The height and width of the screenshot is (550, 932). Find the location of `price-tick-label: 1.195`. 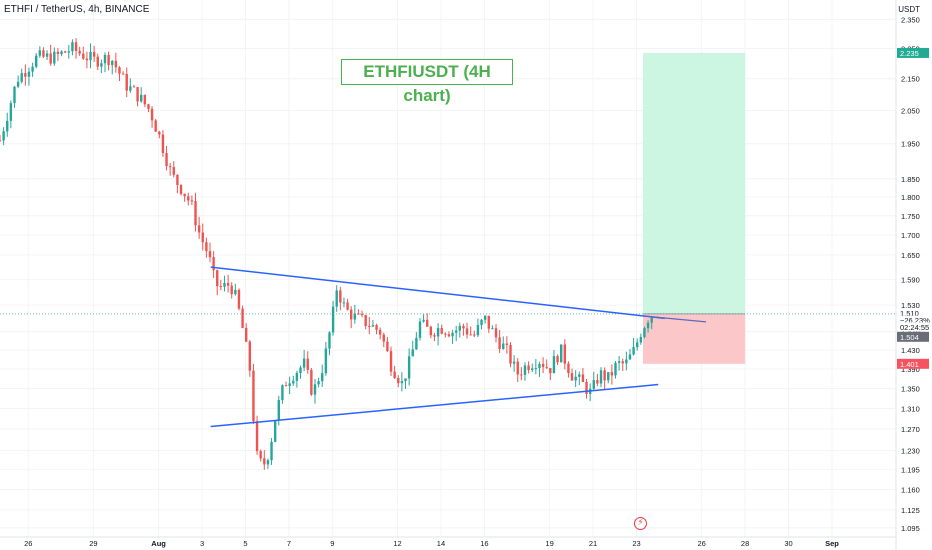

price-tick-label: 1.195 is located at coordinates (910, 470).